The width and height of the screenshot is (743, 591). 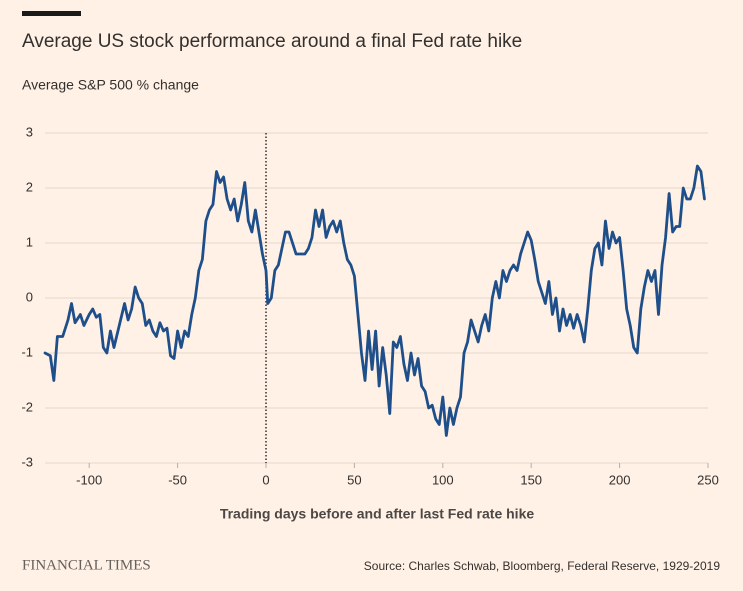 I want to click on y-tick-label: -1, so click(x=27, y=351).